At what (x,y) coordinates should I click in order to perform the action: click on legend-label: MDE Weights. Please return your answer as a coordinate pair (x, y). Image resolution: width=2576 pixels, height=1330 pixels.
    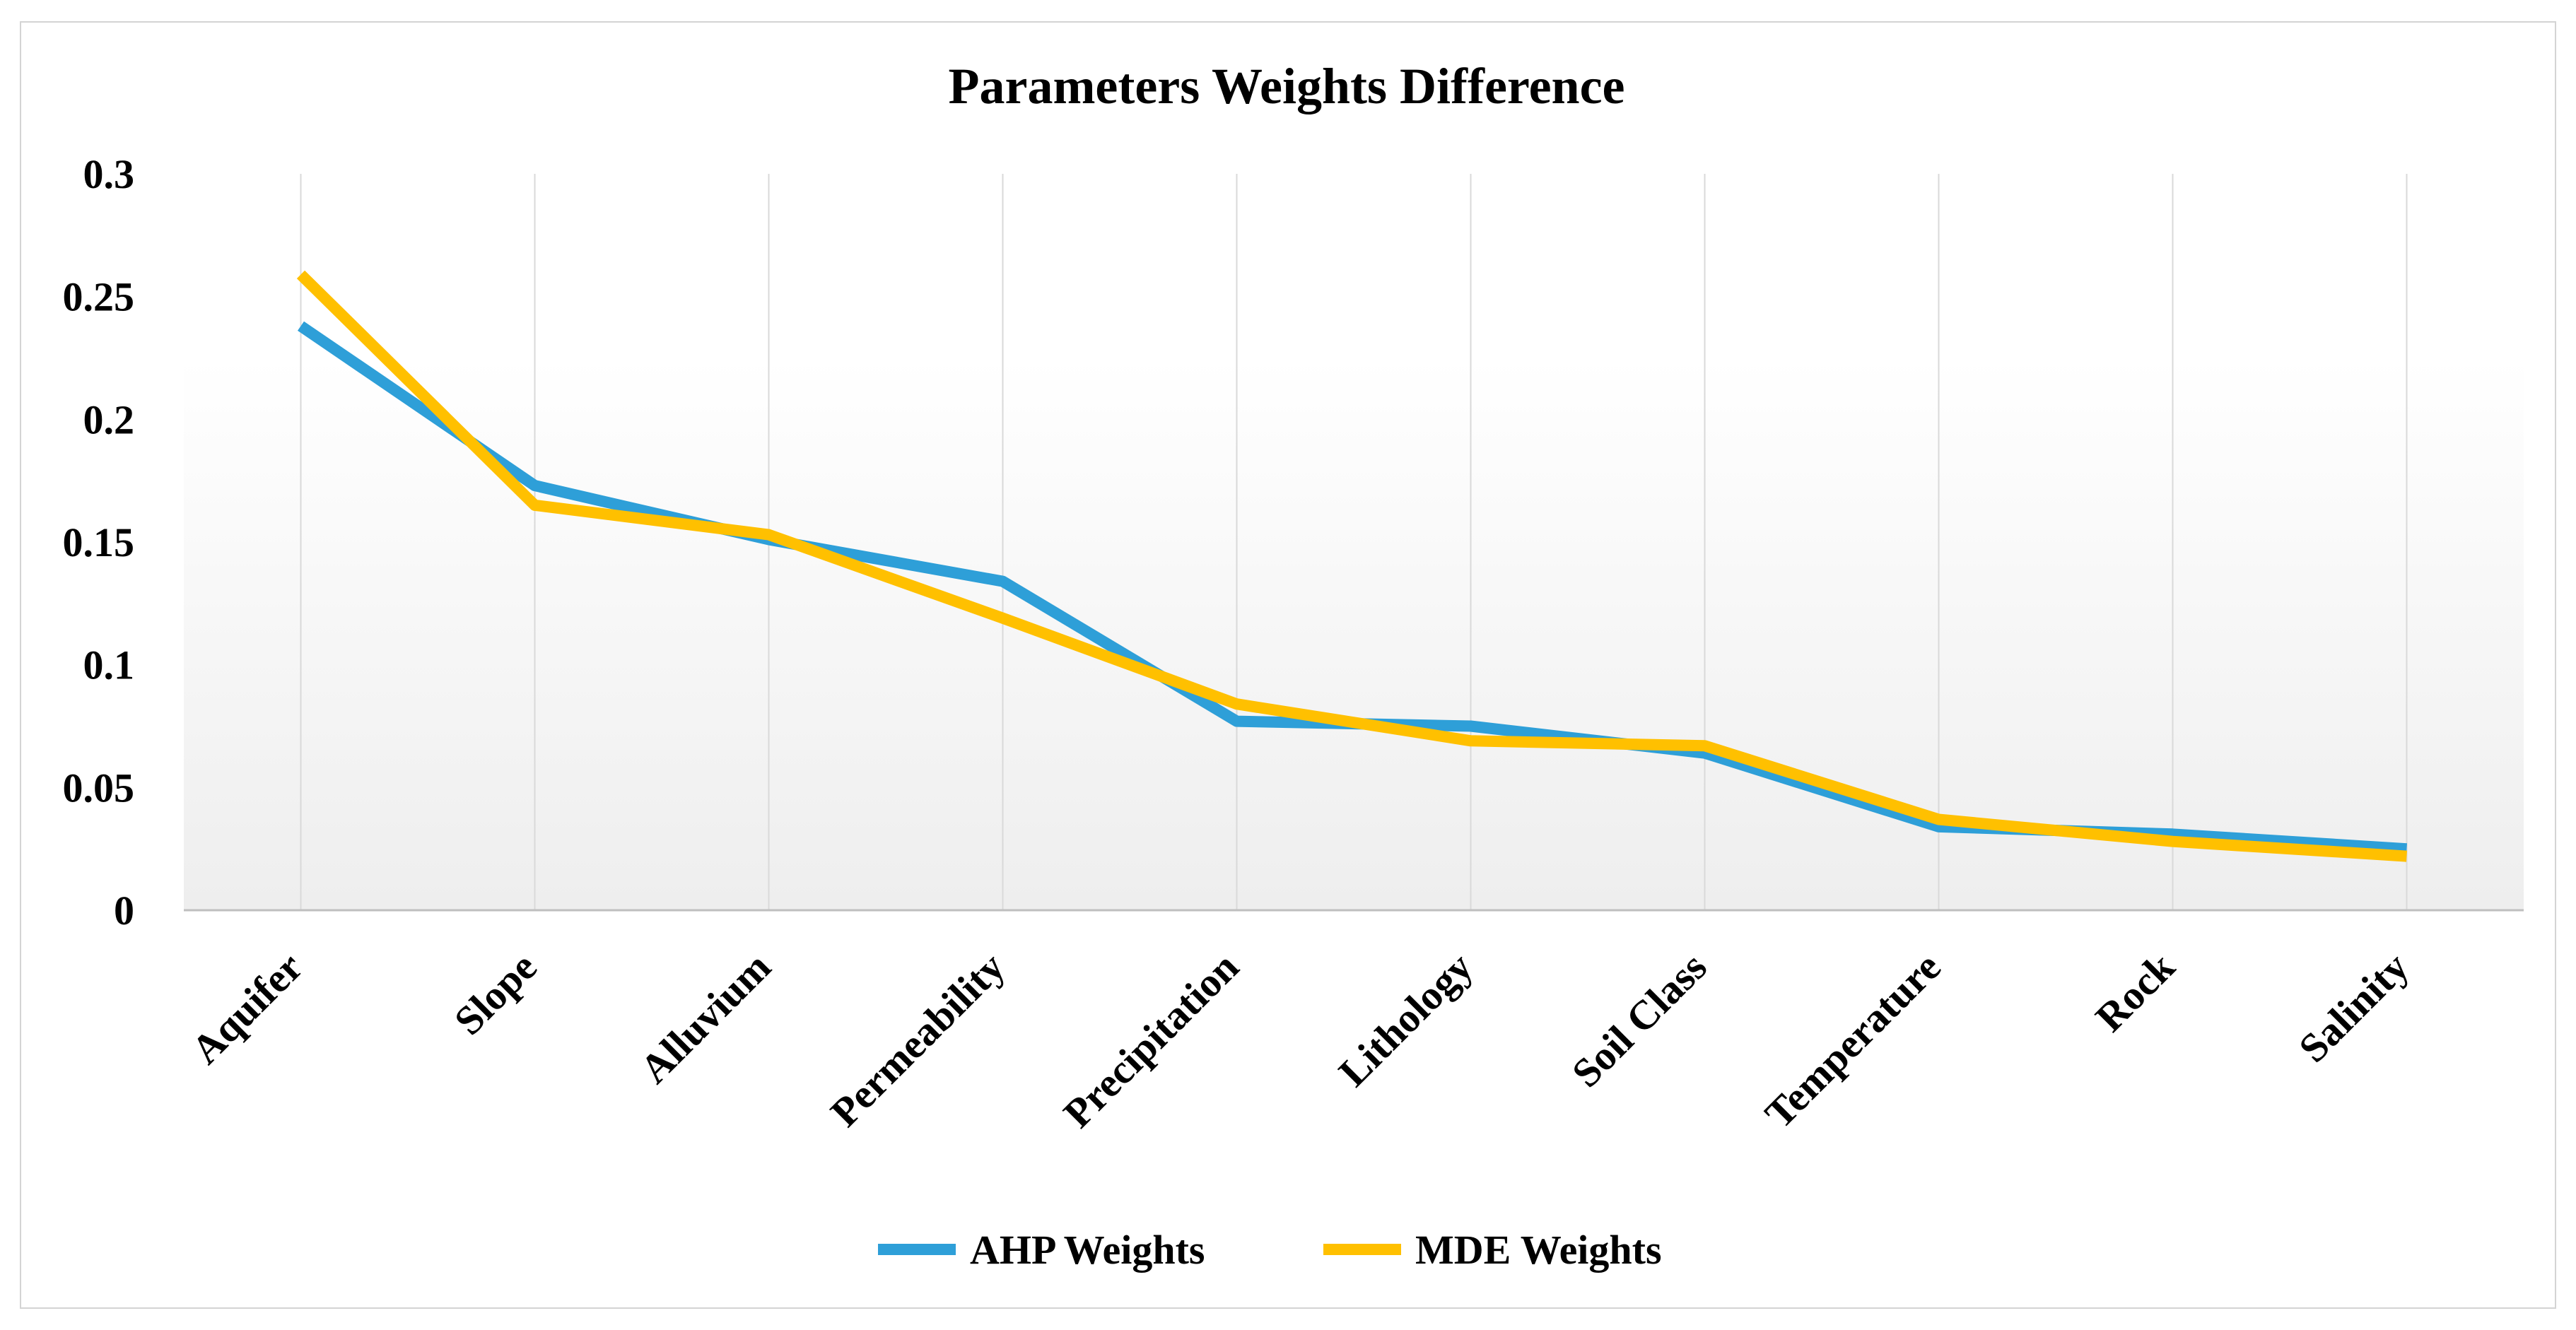
    Looking at the image, I should click on (1538, 1250).